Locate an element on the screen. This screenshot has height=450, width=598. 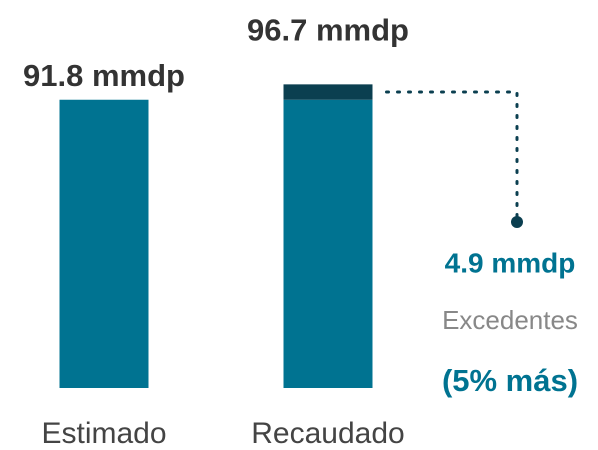
total-label: 91.8 mmdp is located at coordinates (104, 75).